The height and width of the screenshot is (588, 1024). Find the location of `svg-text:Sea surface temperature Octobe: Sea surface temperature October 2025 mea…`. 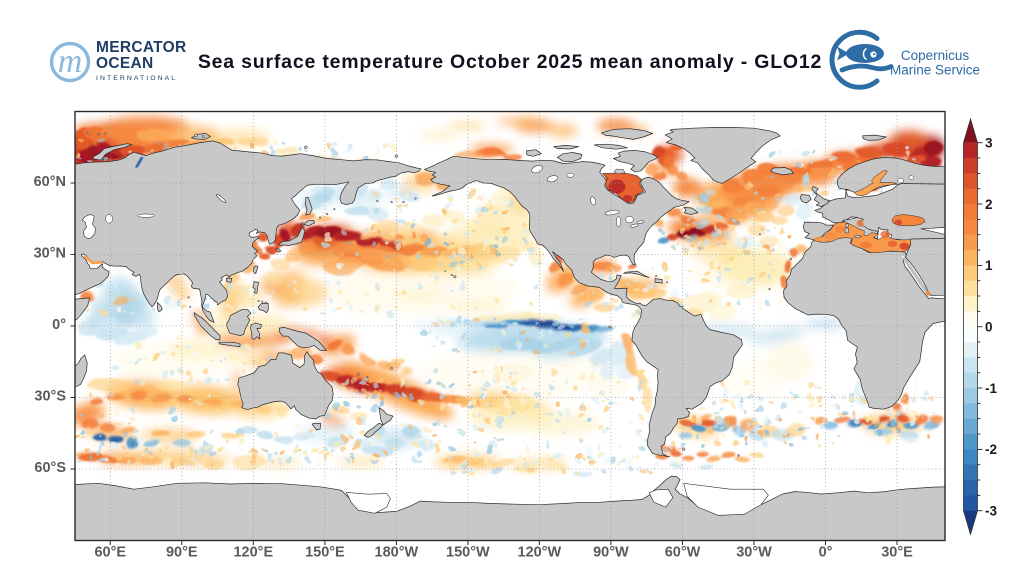

svg-text:Sea surface temperature Octobe: Sea surface temperature October 2025 mea… is located at coordinates (510, 62).